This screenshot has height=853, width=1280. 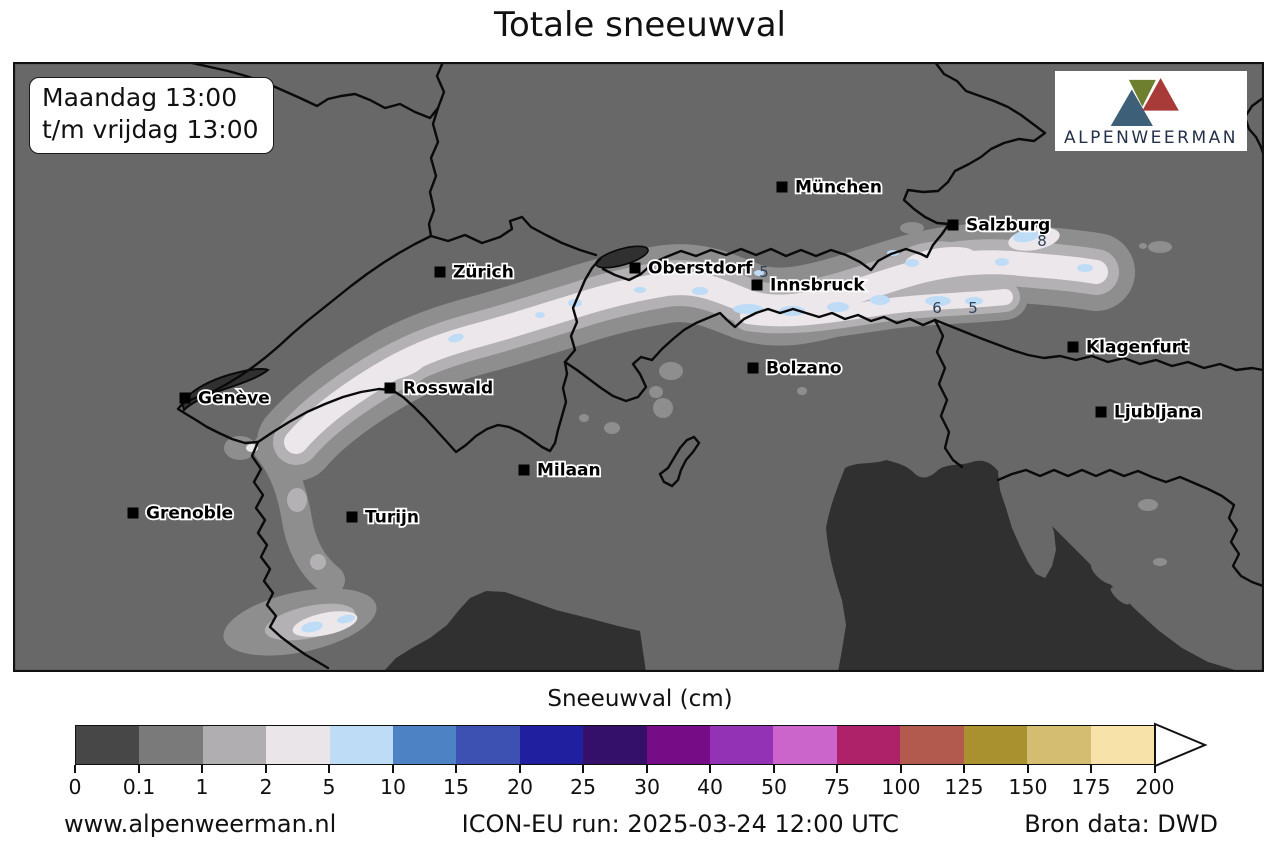 What do you see at coordinates (329, 787) in the screenshot?
I see `colorbar-tick-label: 5` at bounding box center [329, 787].